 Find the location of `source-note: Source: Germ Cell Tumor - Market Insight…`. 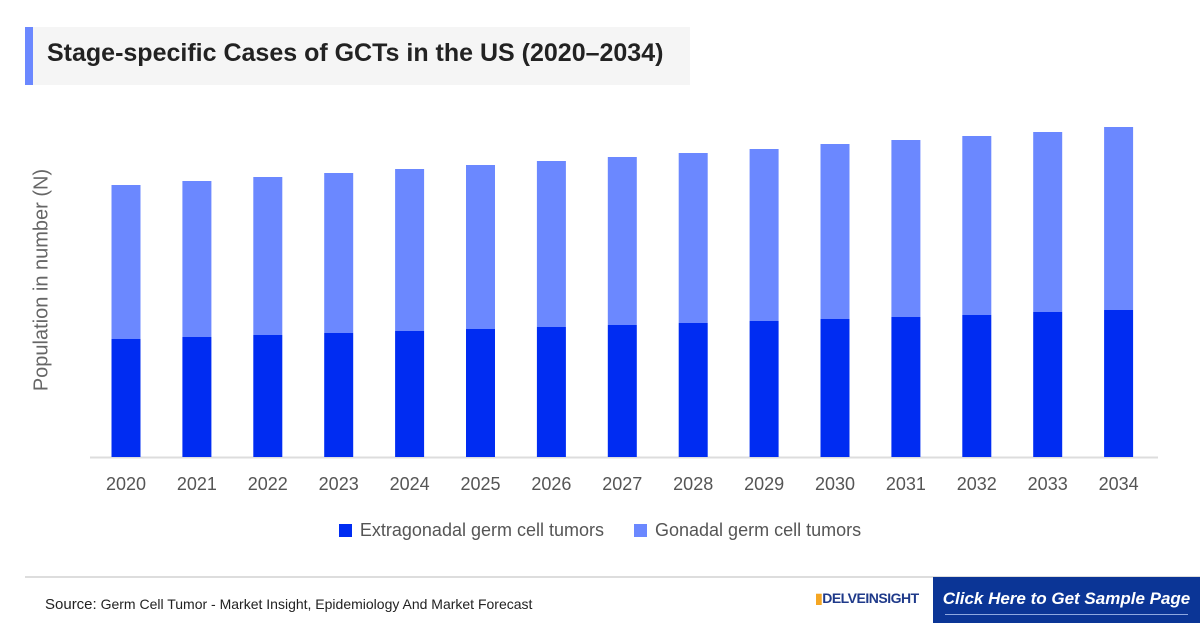

source-note: Source: Germ Cell Tumor - Market Insight… is located at coordinates (288, 604).